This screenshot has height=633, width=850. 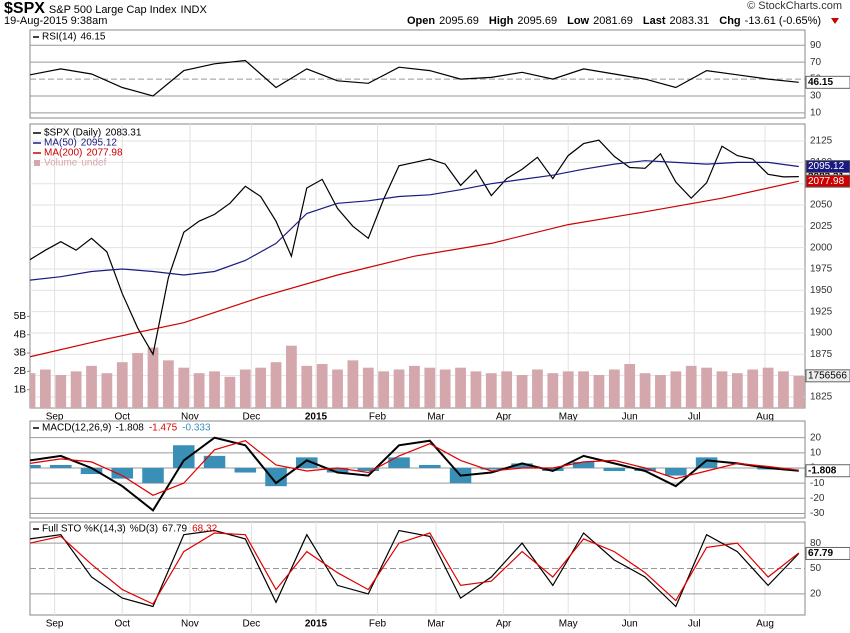 What do you see at coordinates (196, 428) in the screenshot?
I see `legend-value: -0.333` at bounding box center [196, 428].